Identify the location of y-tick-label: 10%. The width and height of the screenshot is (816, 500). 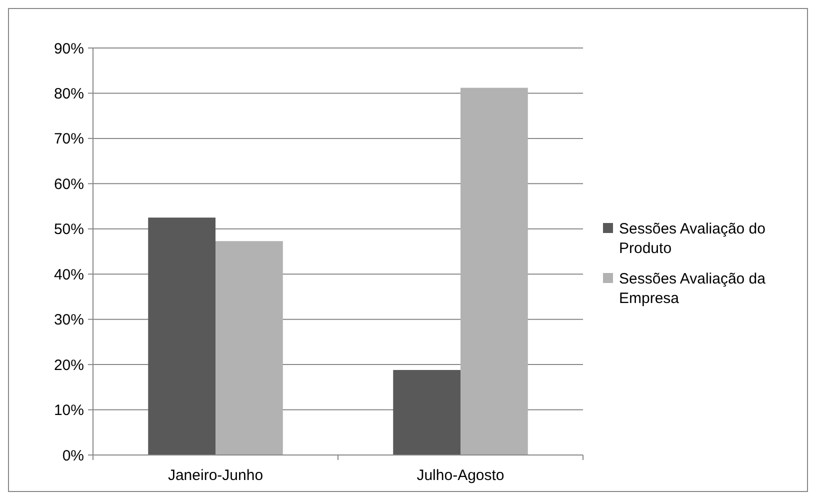
(69, 411).